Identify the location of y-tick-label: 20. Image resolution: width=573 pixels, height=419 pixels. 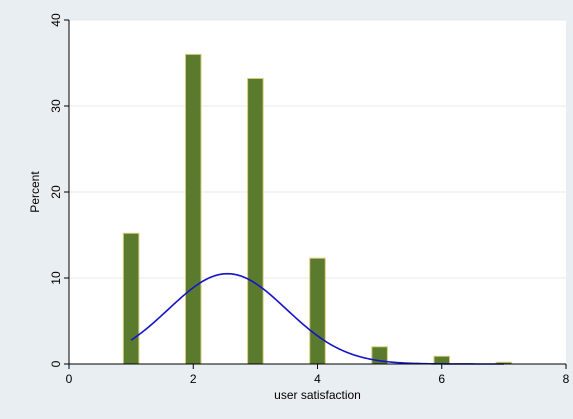
(56, 192).